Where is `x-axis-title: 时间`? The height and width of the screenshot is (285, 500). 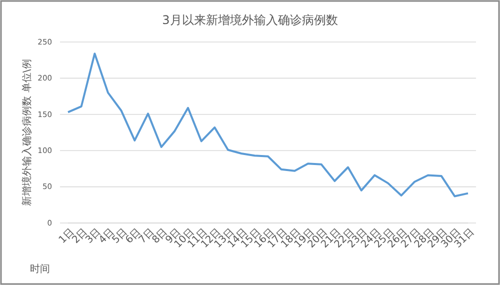 x-axis-title: 时间 is located at coordinates (40, 269).